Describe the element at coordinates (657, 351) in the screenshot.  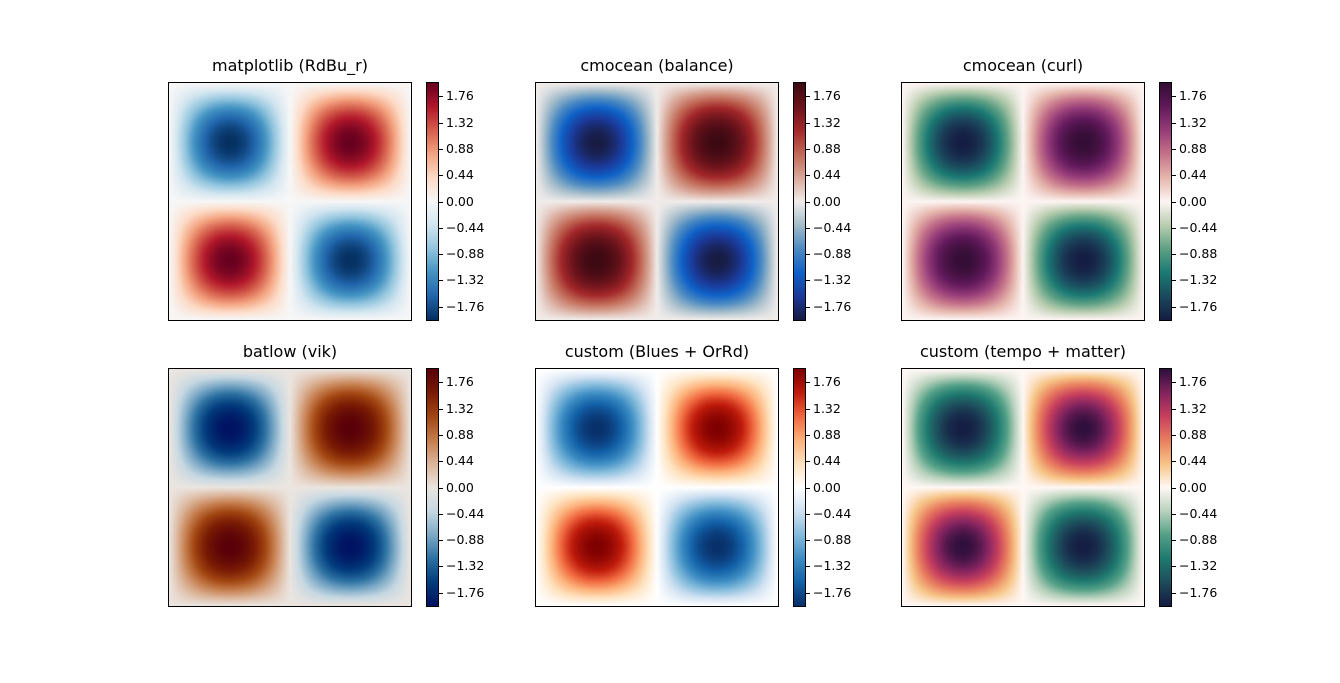
I see `subplot-title: custom (Blues + OrRd)` at that location.